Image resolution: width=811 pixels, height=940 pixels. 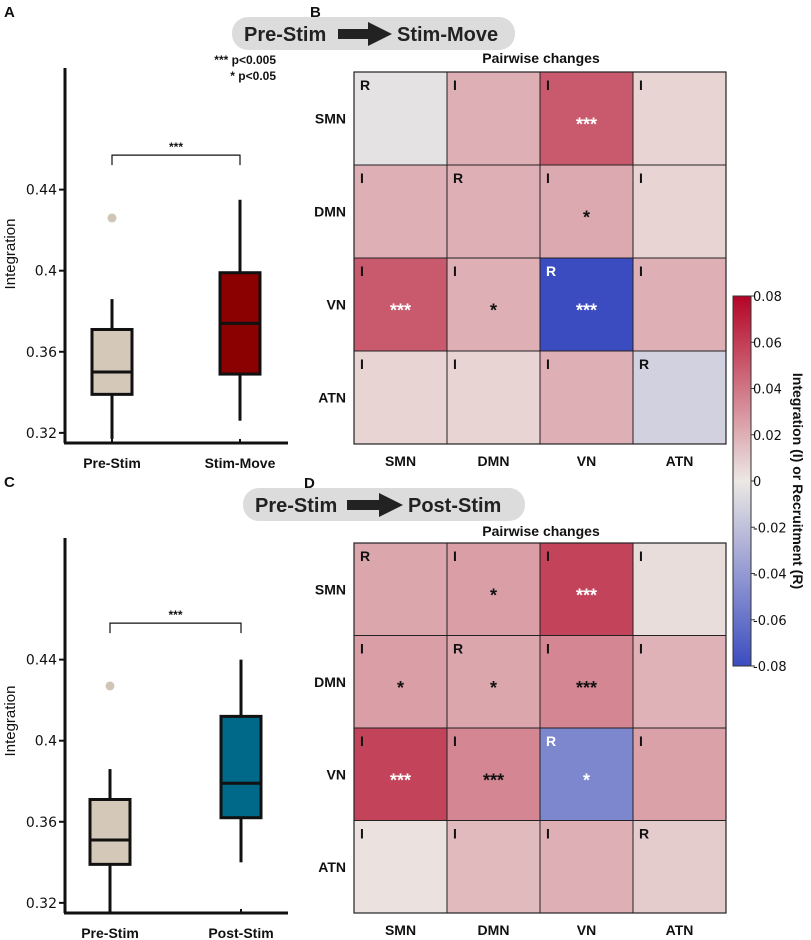 I want to click on boxplot-a-ylabel: Integration, so click(x=10, y=254).